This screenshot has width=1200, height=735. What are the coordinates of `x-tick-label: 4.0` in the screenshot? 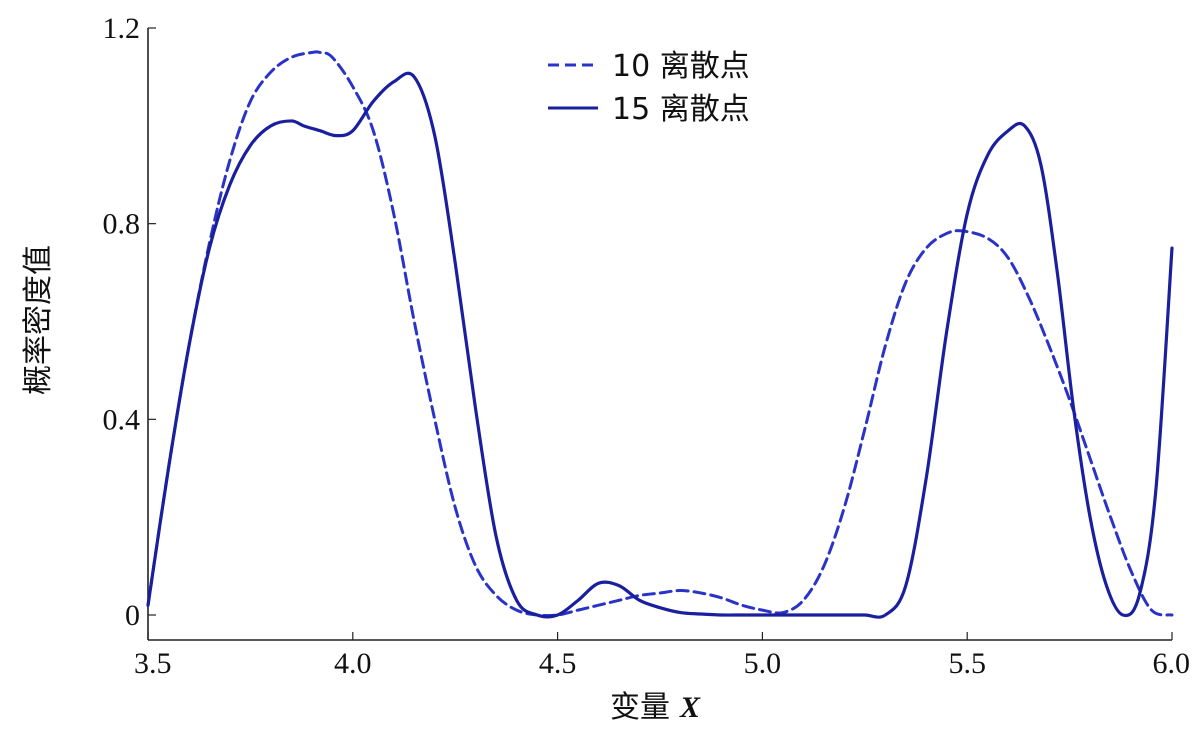 It's located at (353, 663).